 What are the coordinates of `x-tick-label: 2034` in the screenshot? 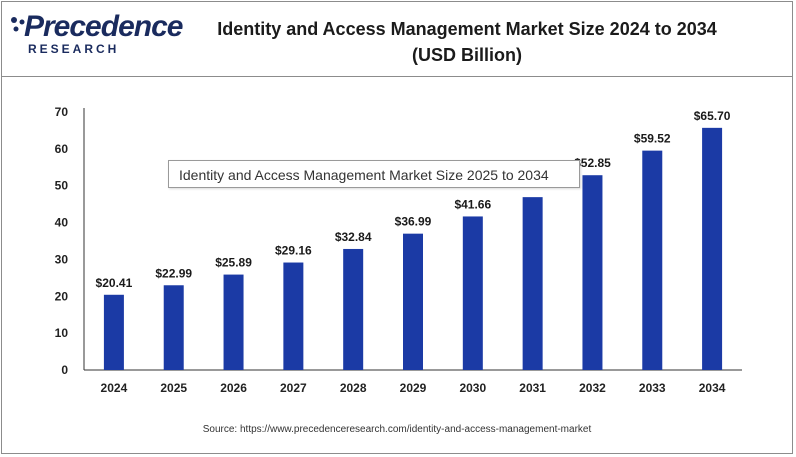 It's located at (712, 388).